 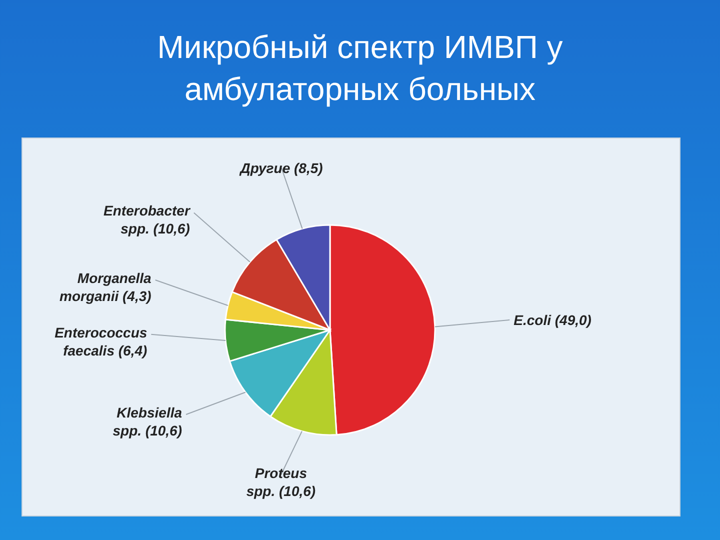 What do you see at coordinates (281, 481) in the screenshot?
I see `slice-label: Proteus spp. (10,6)` at bounding box center [281, 481].